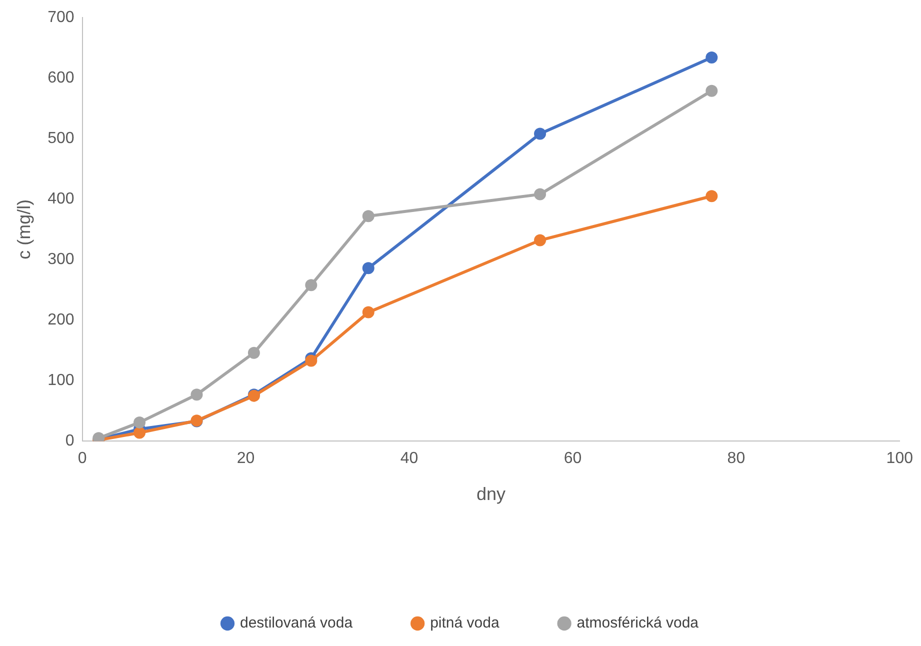 The height and width of the screenshot is (646, 921). What do you see at coordinates (736, 459) in the screenshot?
I see `x-tick-label: 80` at bounding box center [736, 459].